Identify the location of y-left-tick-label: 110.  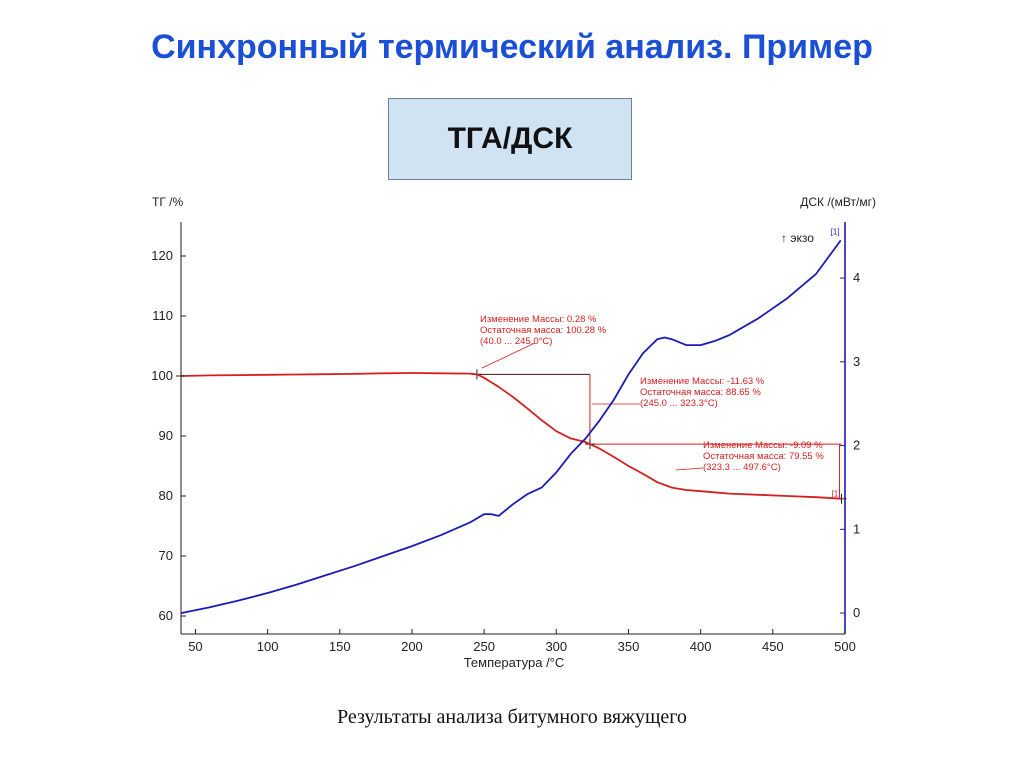
(162, 315).